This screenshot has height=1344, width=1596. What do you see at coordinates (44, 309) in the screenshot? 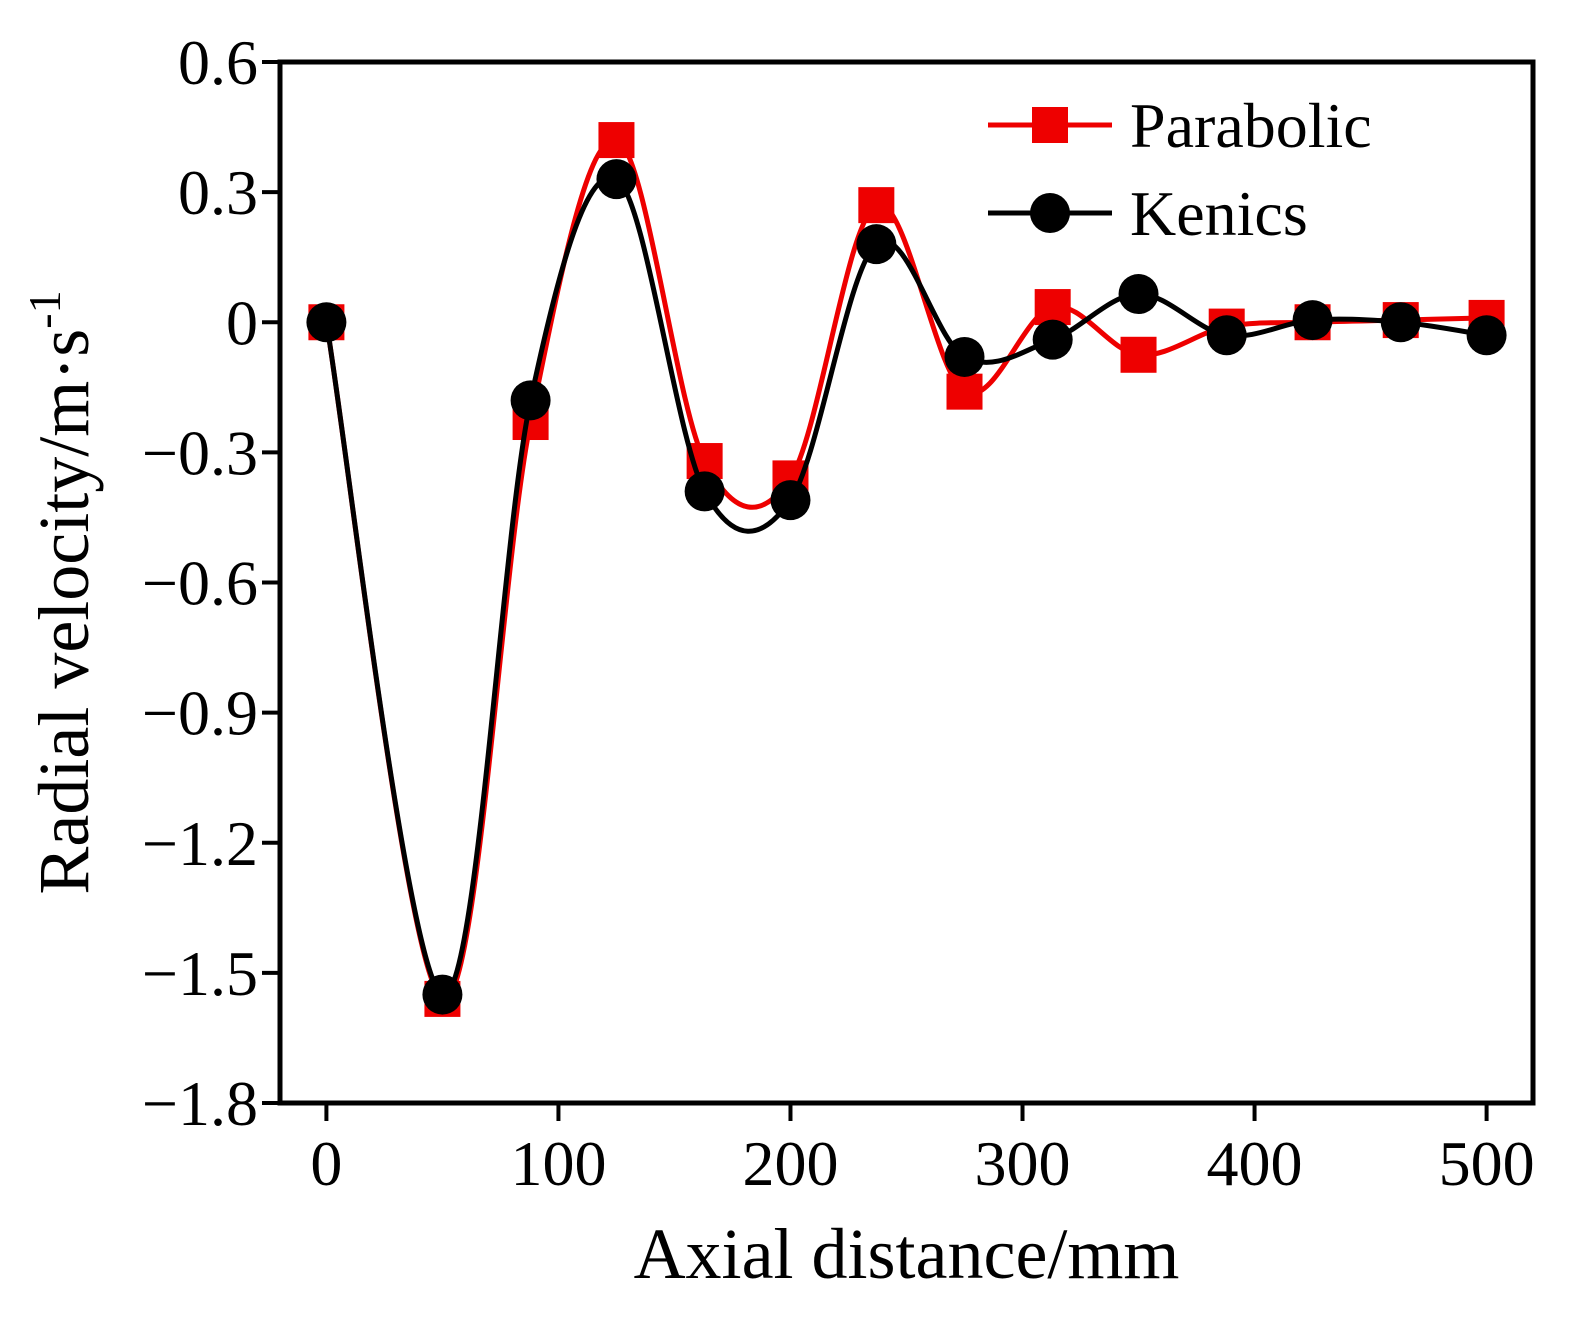
I see `y-axis-title-superscript: -1` at bounding box center [44, 309].